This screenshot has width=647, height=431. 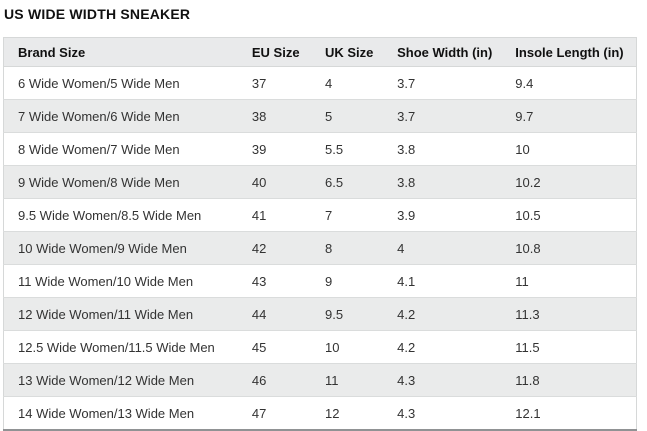 I want to click on table-cell: 6 Wide Women/5 Wide Men, so click(x=99, y=83).